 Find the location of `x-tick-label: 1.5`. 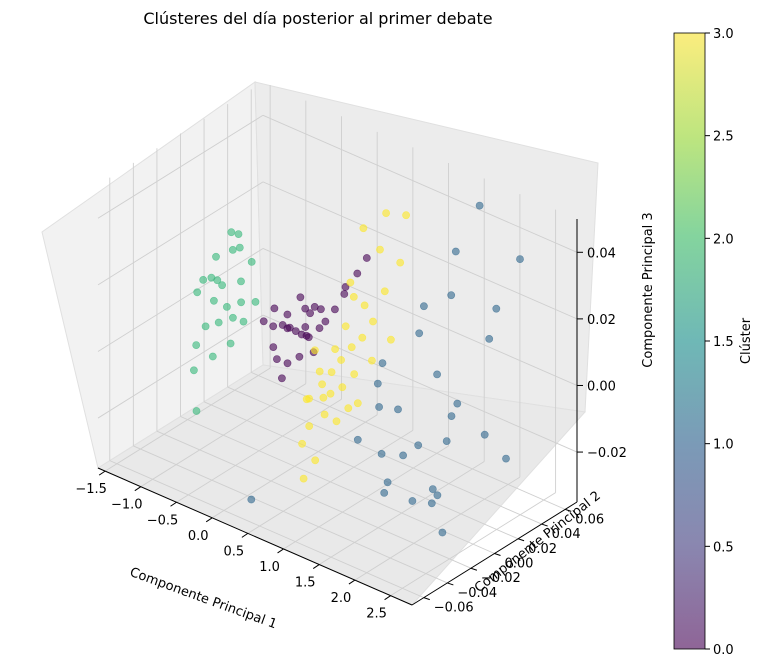

x-tick-label: 1.5 is located at coordinates (305, 583).